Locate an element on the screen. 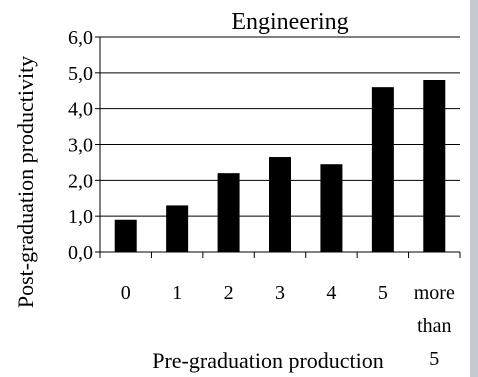 The image size is (478, 377). y-tick-label: 5,0 is located at coordinates (80, 74).